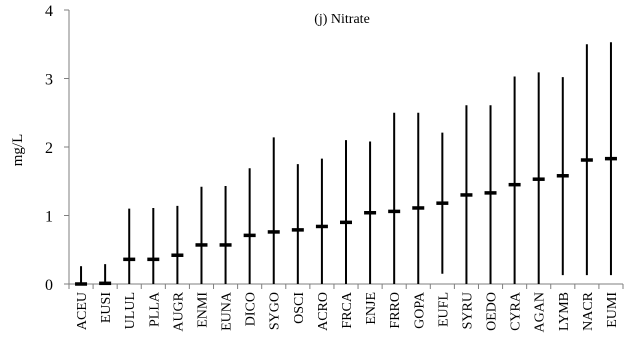  I want to click on x-tick-label: AGAN, so click(540, 312).